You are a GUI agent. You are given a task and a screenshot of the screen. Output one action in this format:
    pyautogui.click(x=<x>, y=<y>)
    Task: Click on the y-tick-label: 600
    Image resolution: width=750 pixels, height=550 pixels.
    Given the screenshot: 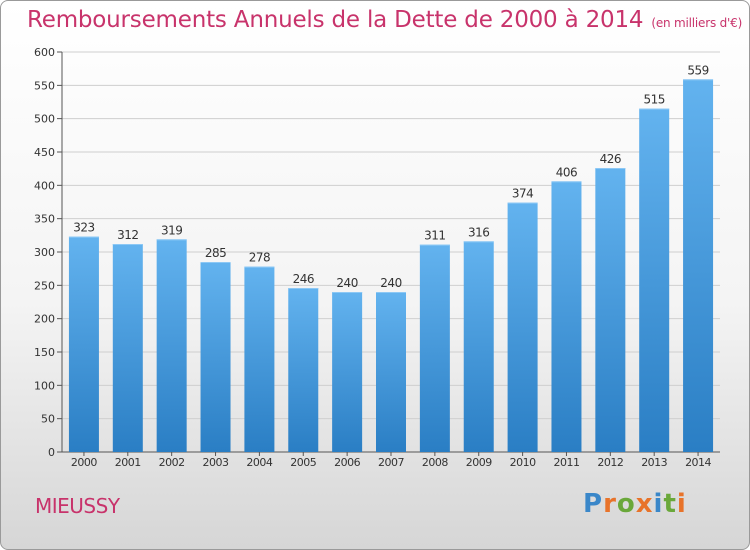 What is the action you would take?
    pyautogui.click(x=44, y=52)
    